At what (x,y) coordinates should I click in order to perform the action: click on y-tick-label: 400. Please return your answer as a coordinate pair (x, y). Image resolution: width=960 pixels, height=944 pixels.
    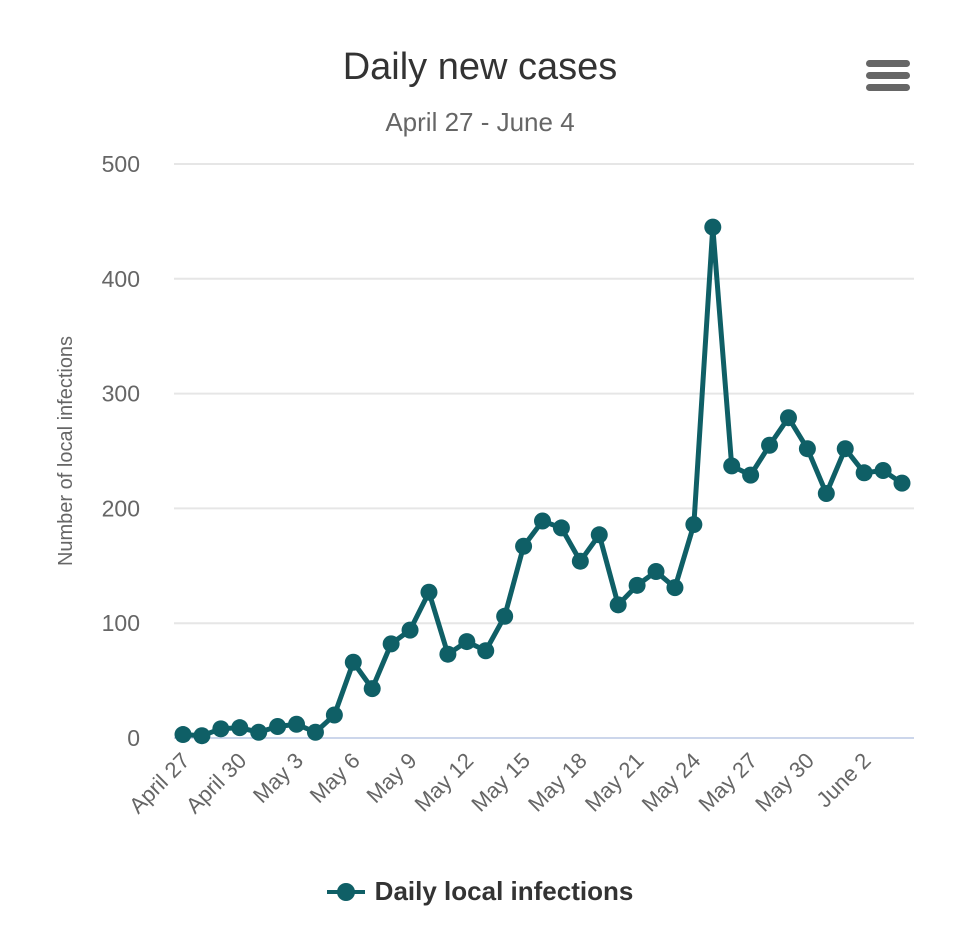
    Looking at the image, I should click on (121, 279).